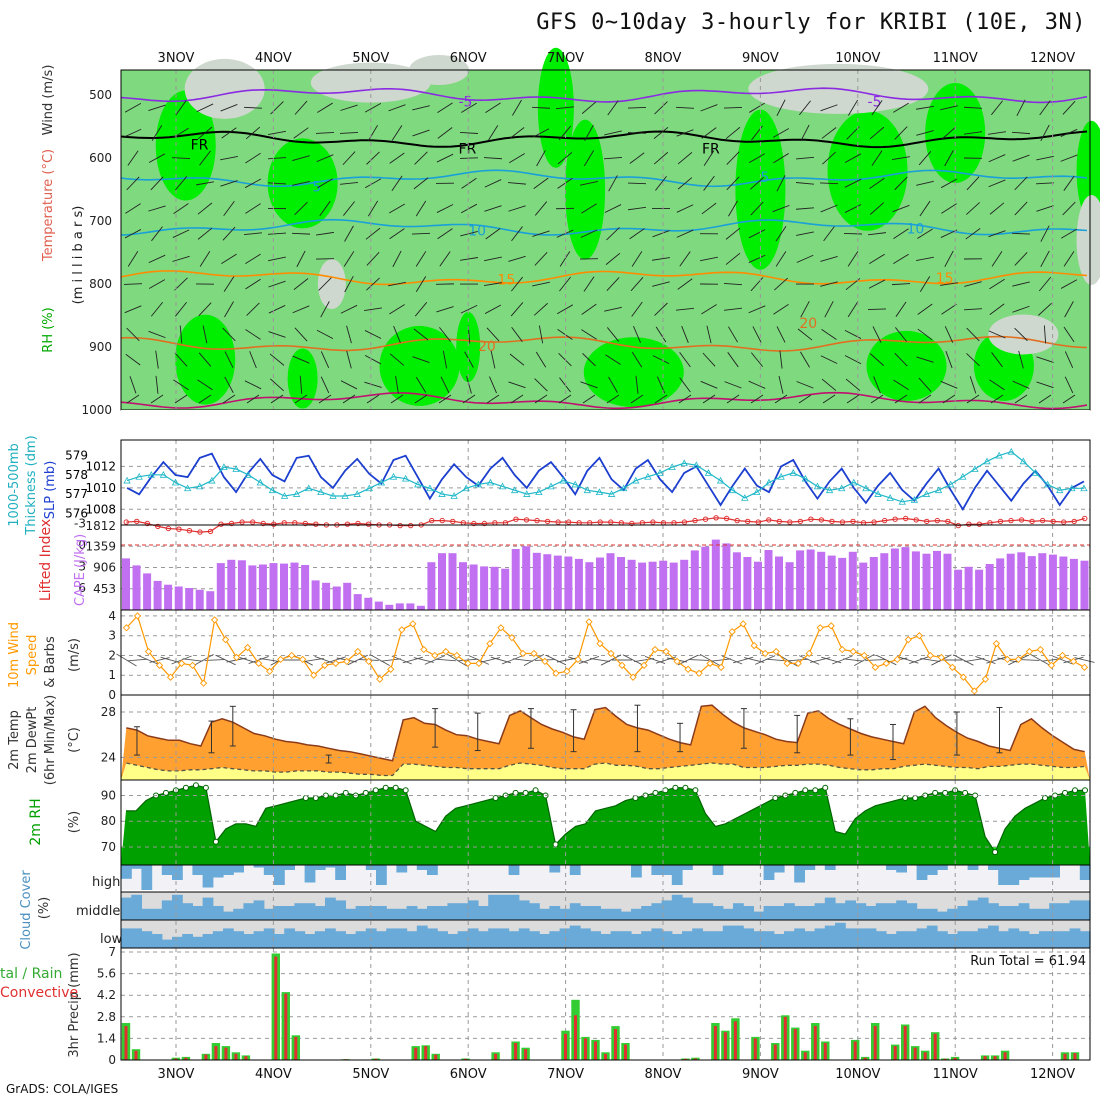  I want to click on label-temp-c: (6hr Min/Max), so click(50, 740).